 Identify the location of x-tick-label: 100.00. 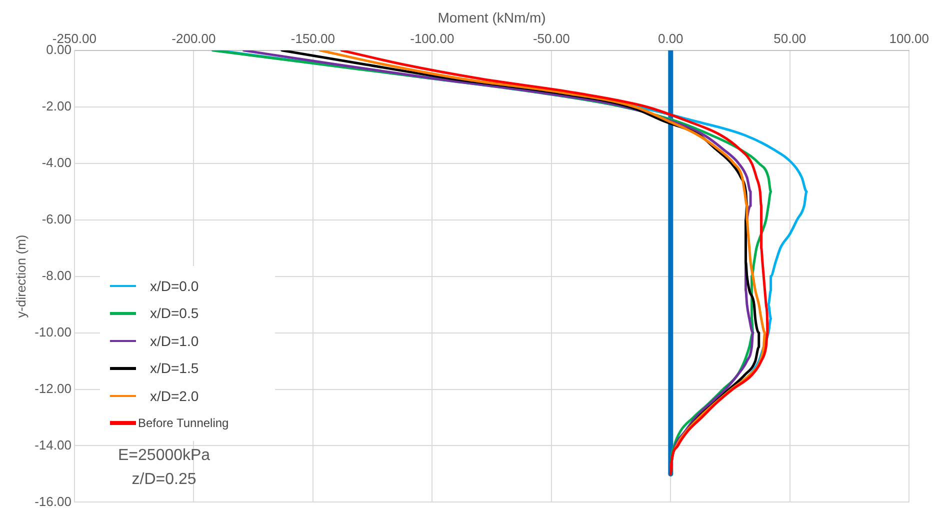
(909, 38).